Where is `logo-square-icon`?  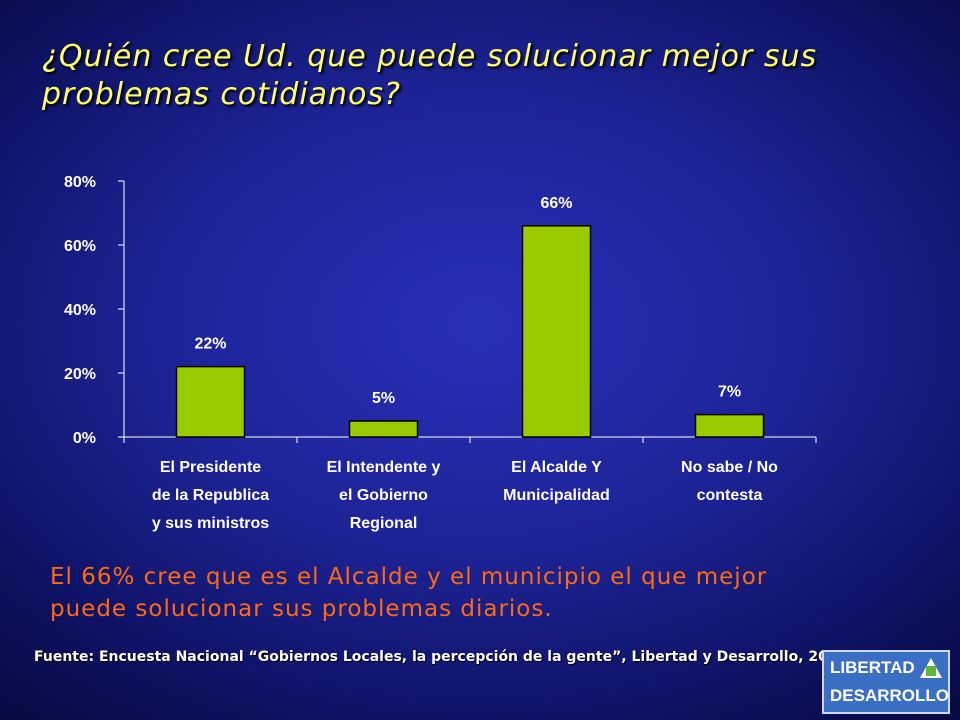 logo-square-icon is located at coordinates (931, 671).